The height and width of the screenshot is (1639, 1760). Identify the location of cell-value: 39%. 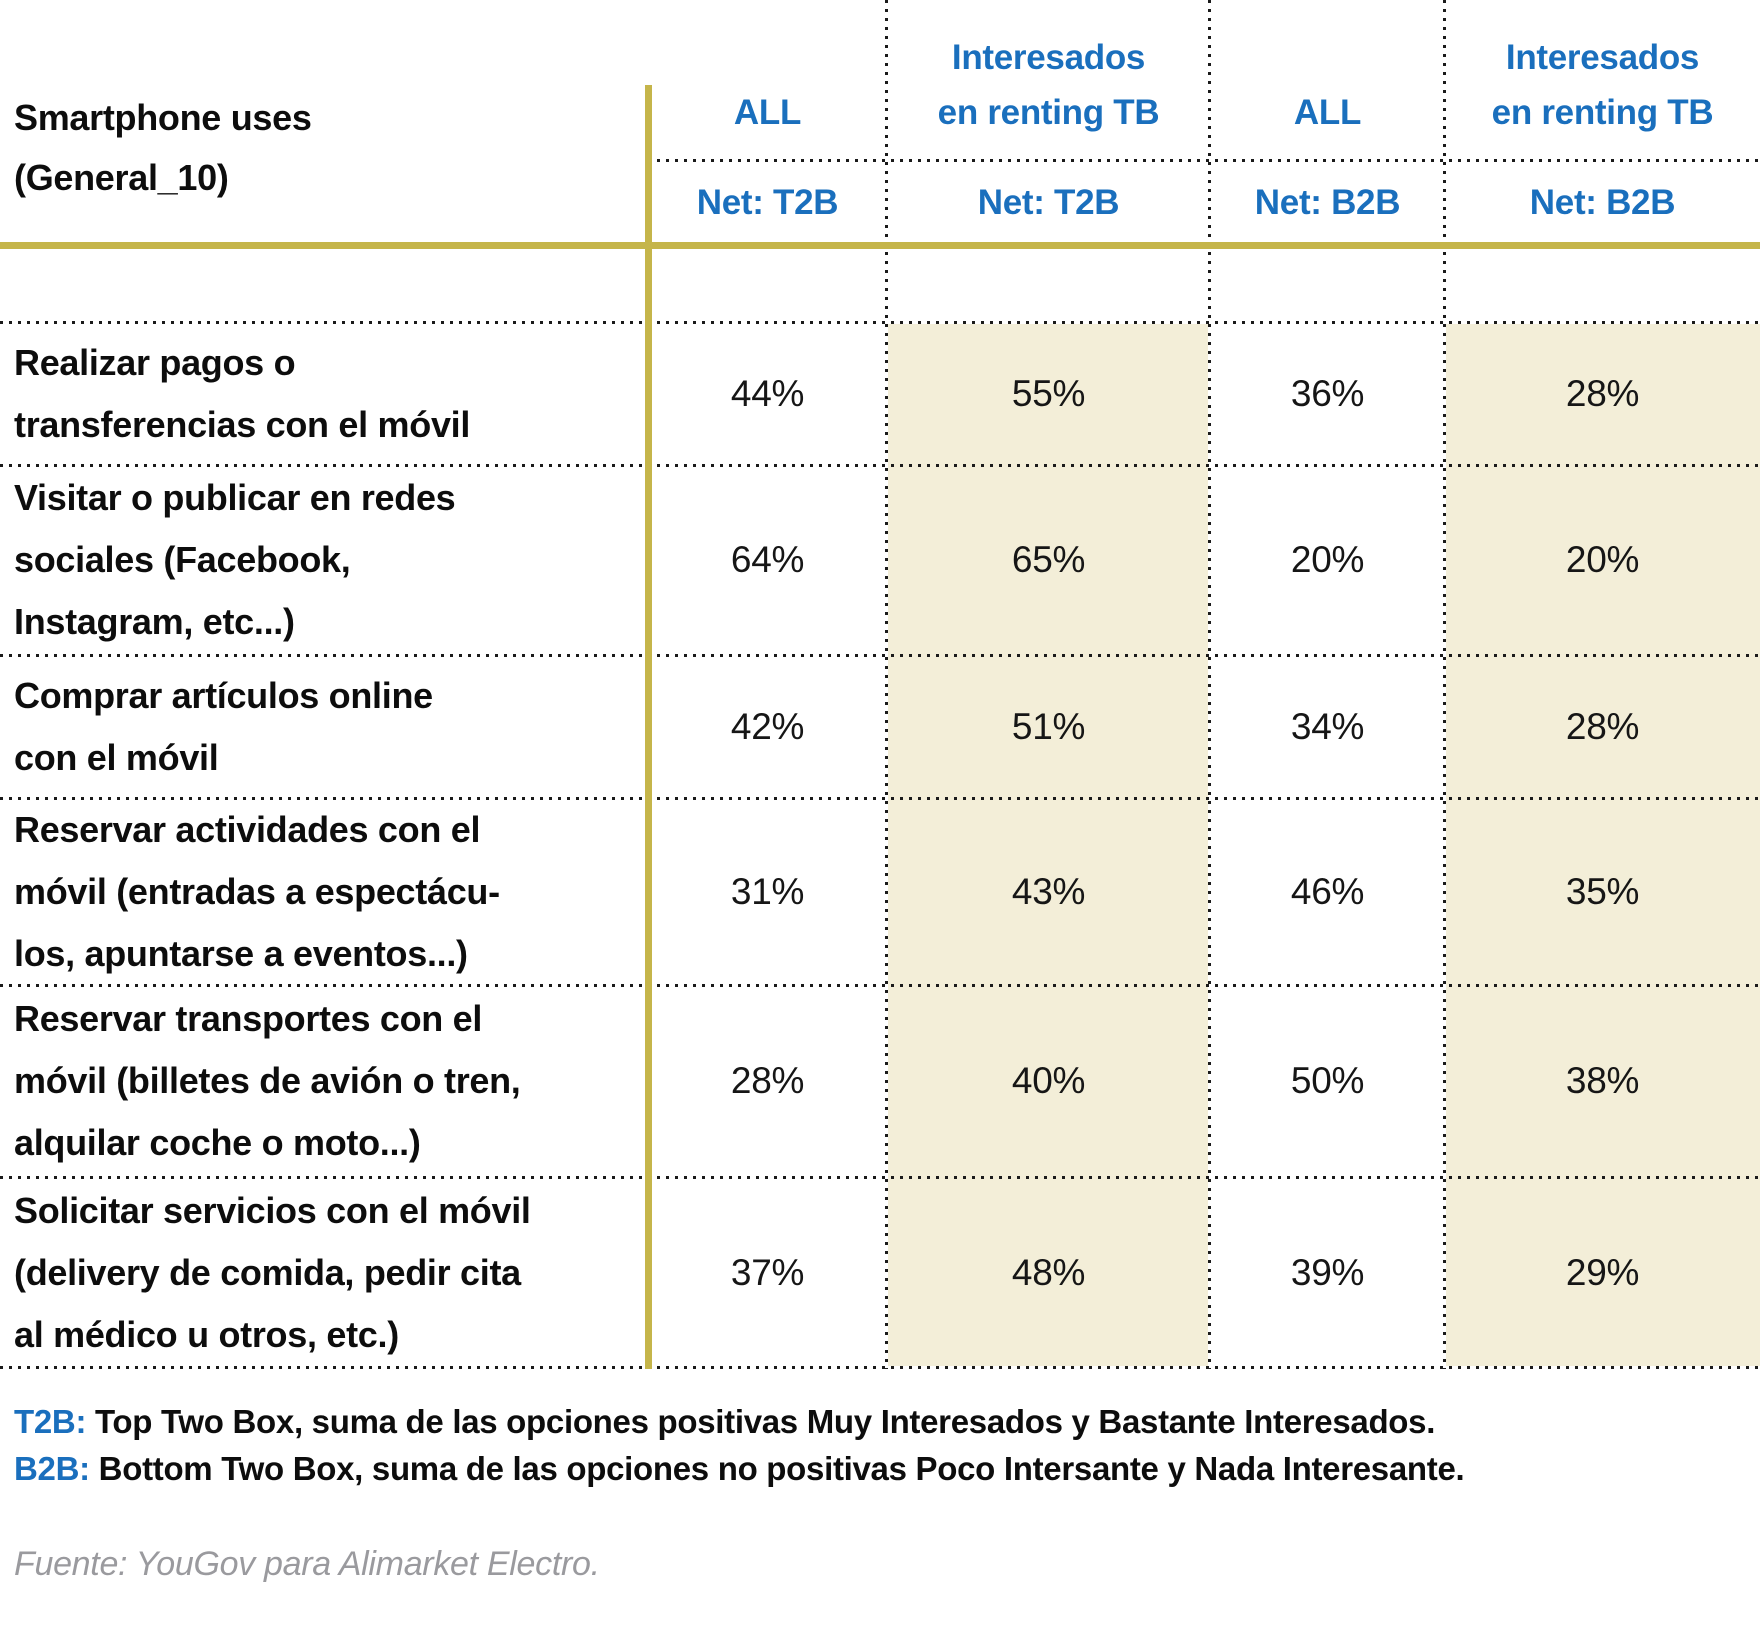
(1327, 1272).